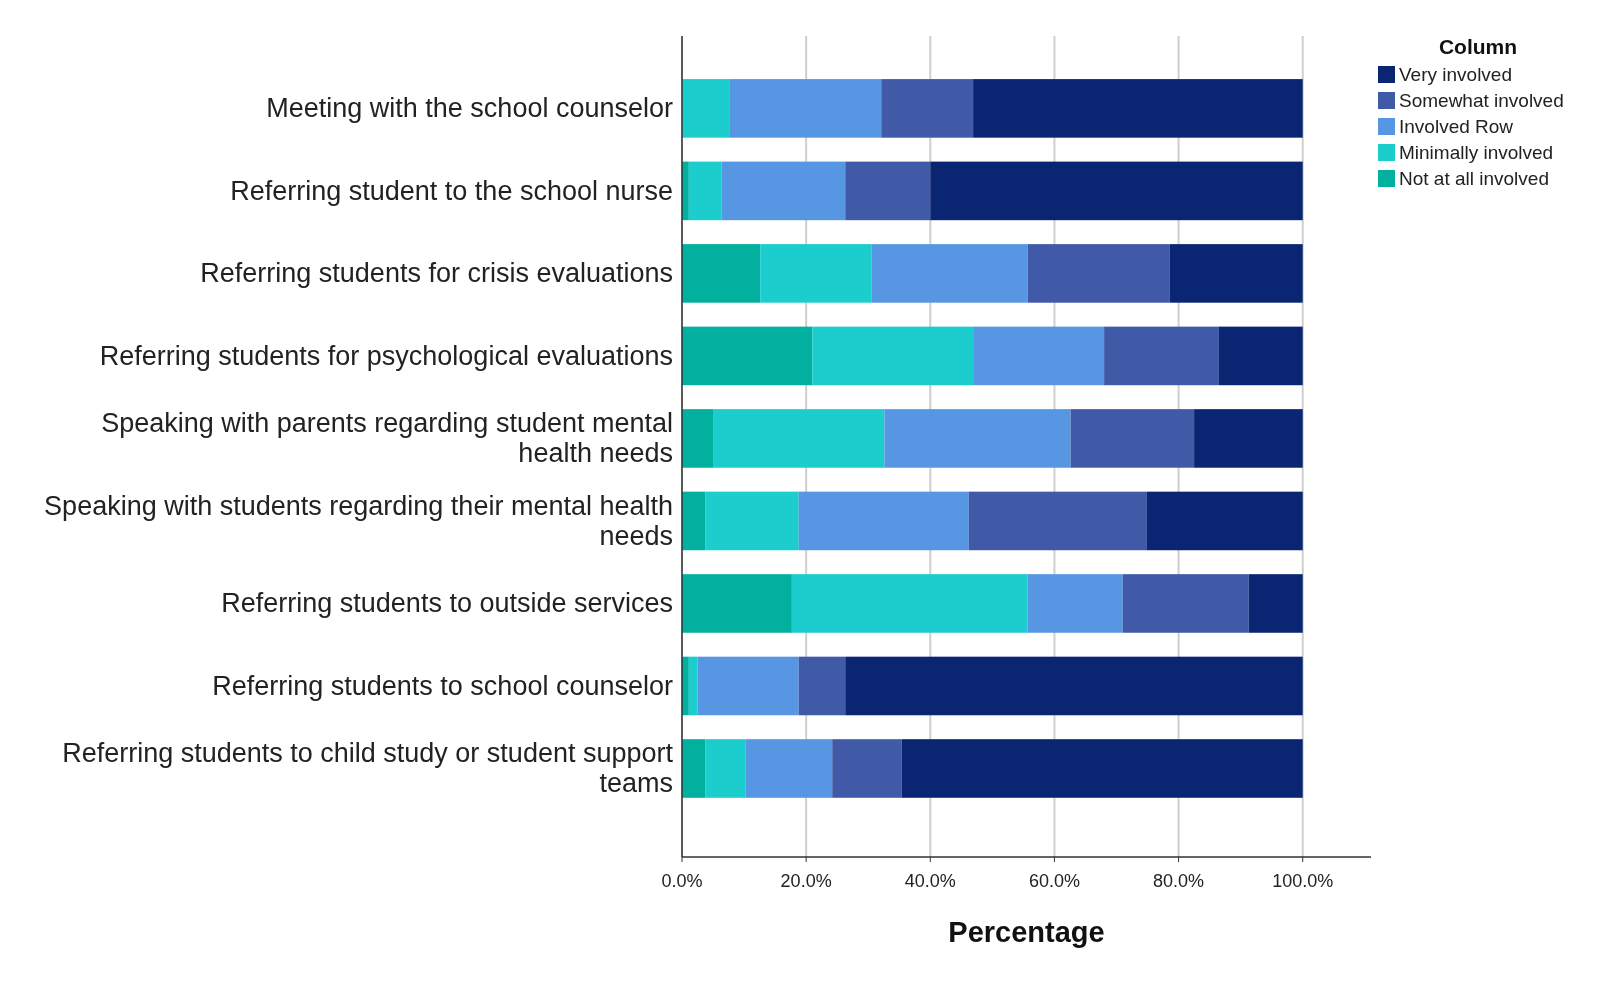 The width and height of the screenshot is (1618, 987). Describe the element at coordinates (806, 881) in the screenshot. I see `x-tick-label: 20.0%` at that location.